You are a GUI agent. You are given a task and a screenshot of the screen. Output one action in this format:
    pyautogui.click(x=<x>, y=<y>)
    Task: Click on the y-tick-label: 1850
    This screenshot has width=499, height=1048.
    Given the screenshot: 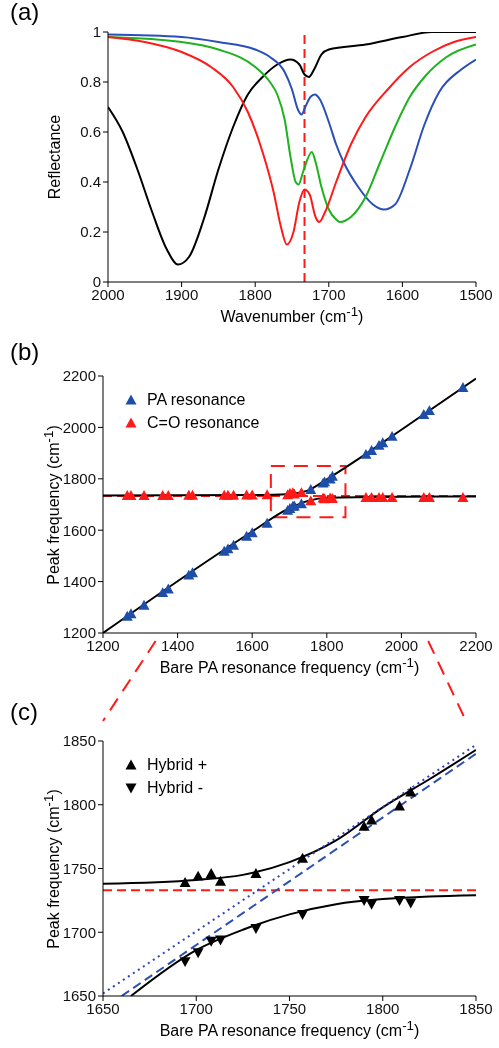 What is the action you would take?
    pyautogui.click(x=79, y=741)
    